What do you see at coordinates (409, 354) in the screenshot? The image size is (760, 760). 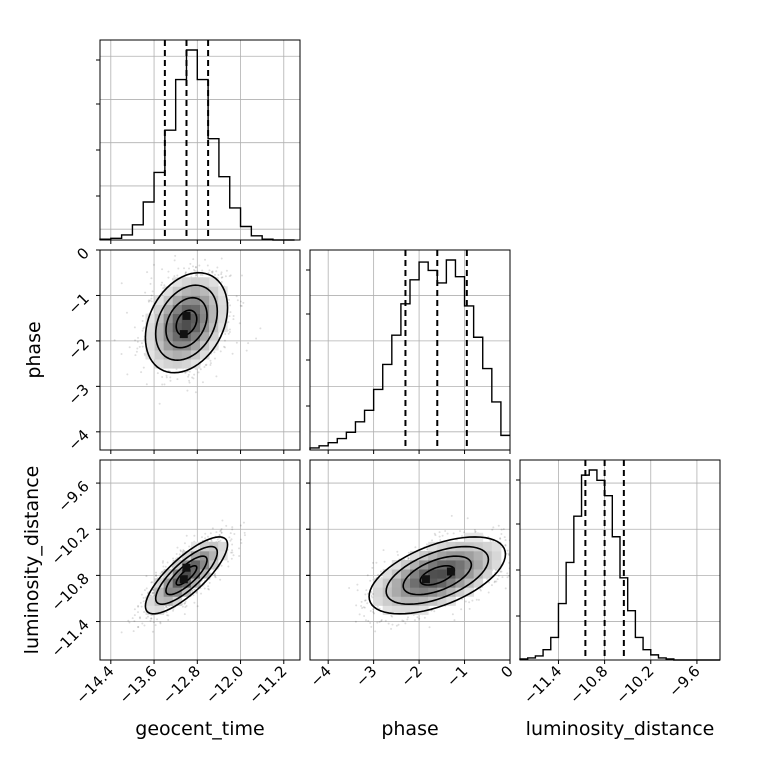 I see `histogram-phase` at bounding box center [409, 354].